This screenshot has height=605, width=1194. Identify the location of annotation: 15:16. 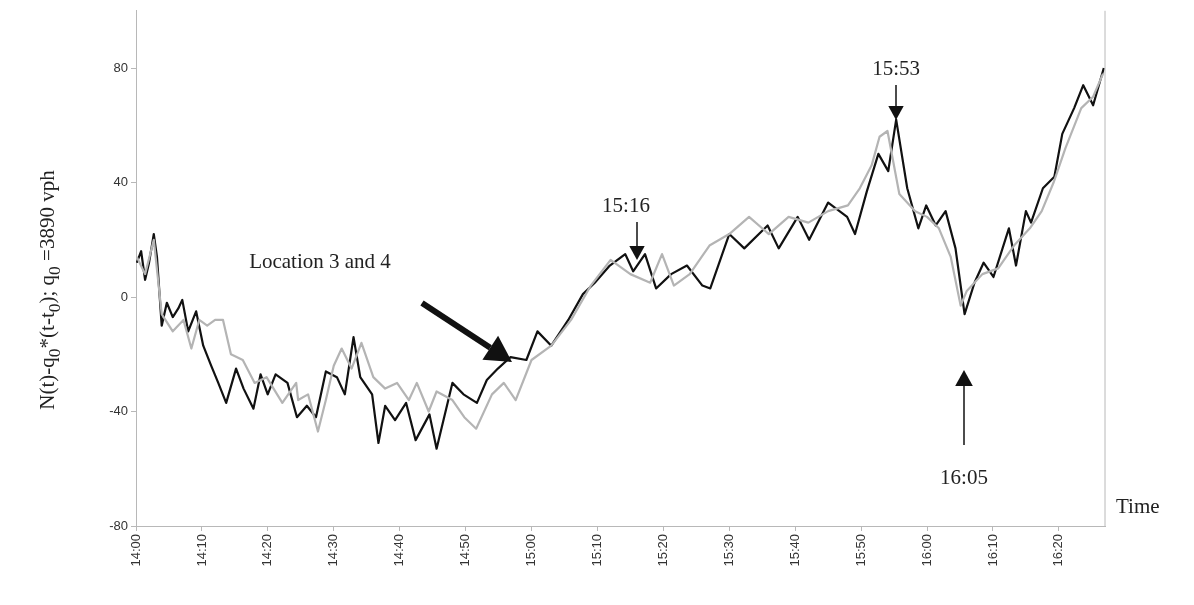
(626, 205).